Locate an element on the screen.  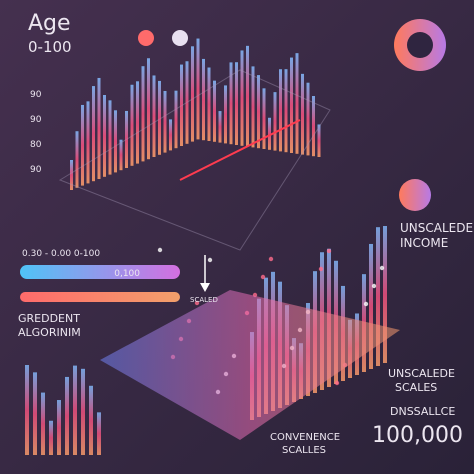
title: Age is located at coordinates (49, 23).